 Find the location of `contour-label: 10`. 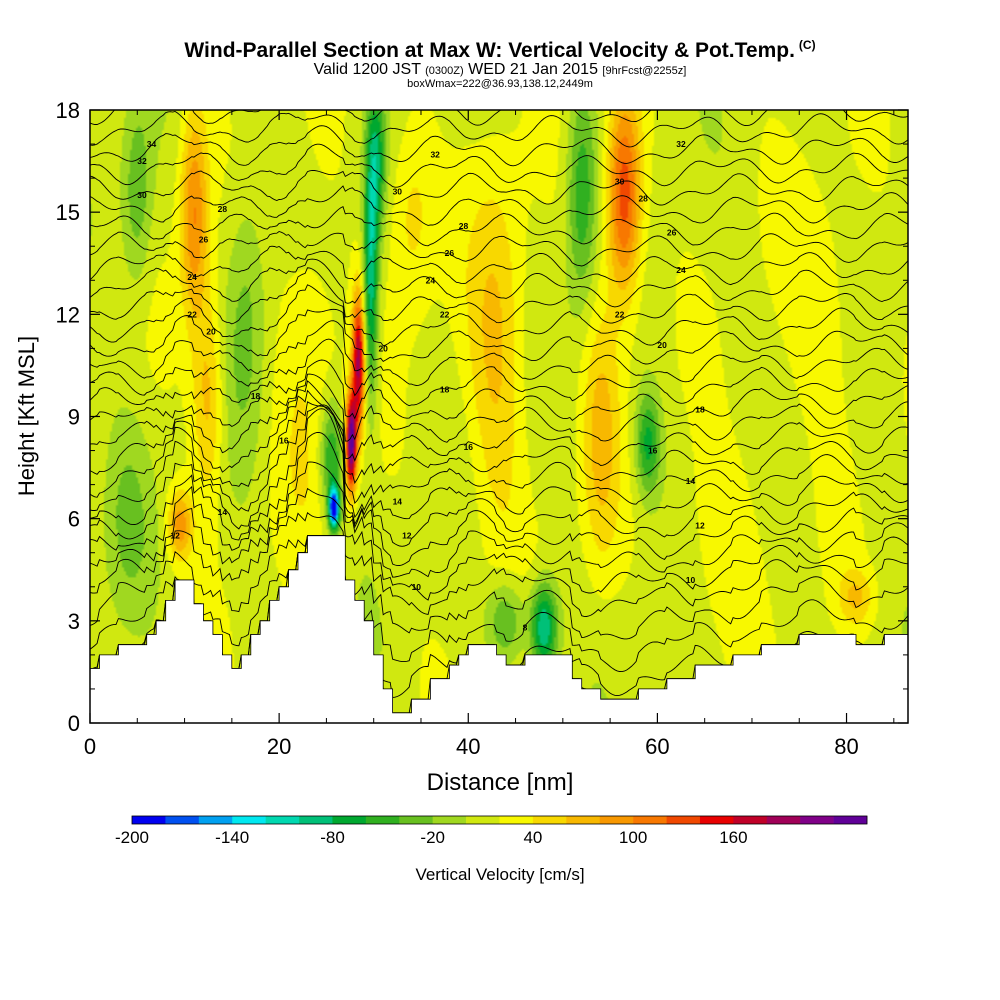

contour-label: 10 is located at coordinates (691, 580).